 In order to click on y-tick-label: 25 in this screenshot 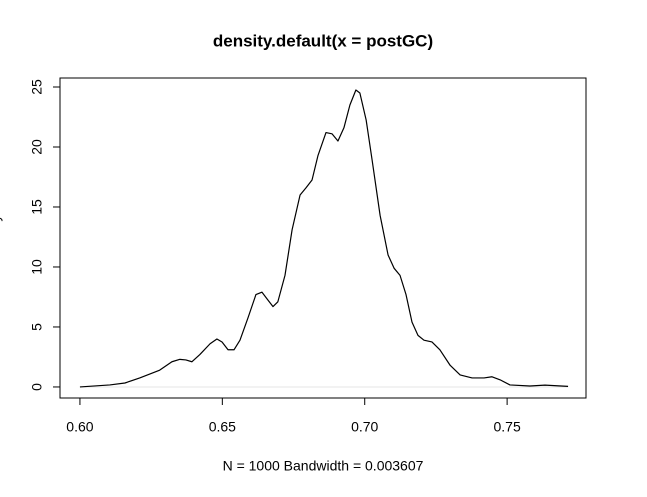, I will do `click(37, 87)`.